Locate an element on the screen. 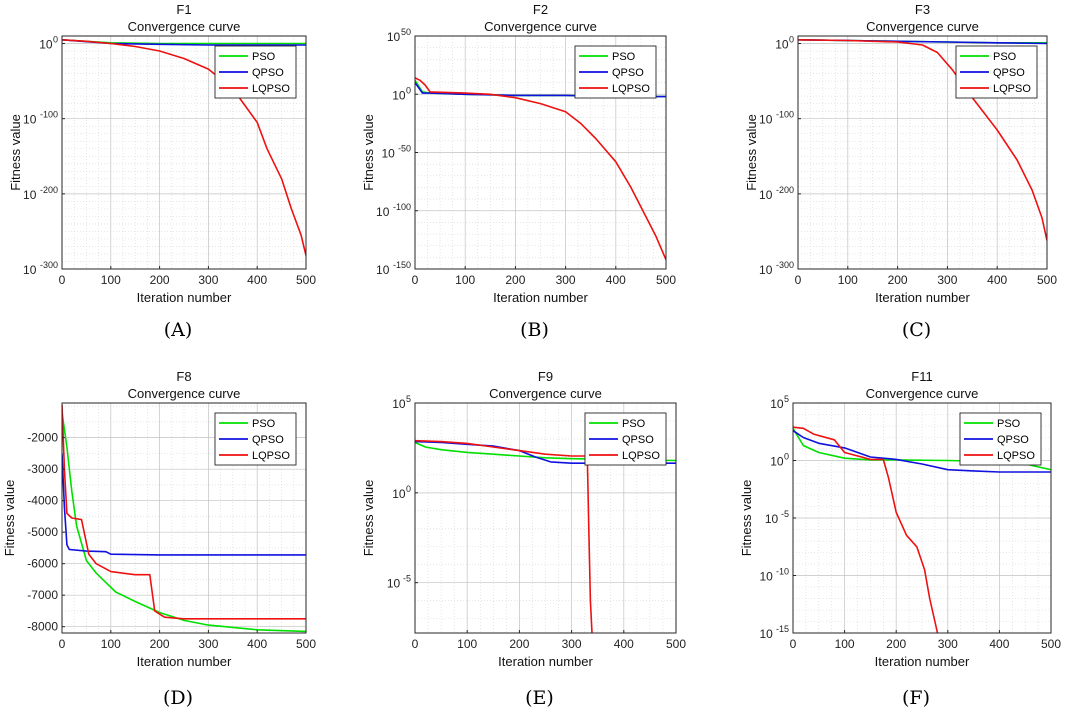 The height and width of the screenshot is (716, 1065). function-label: F1 is located at coordinates (183, 9).